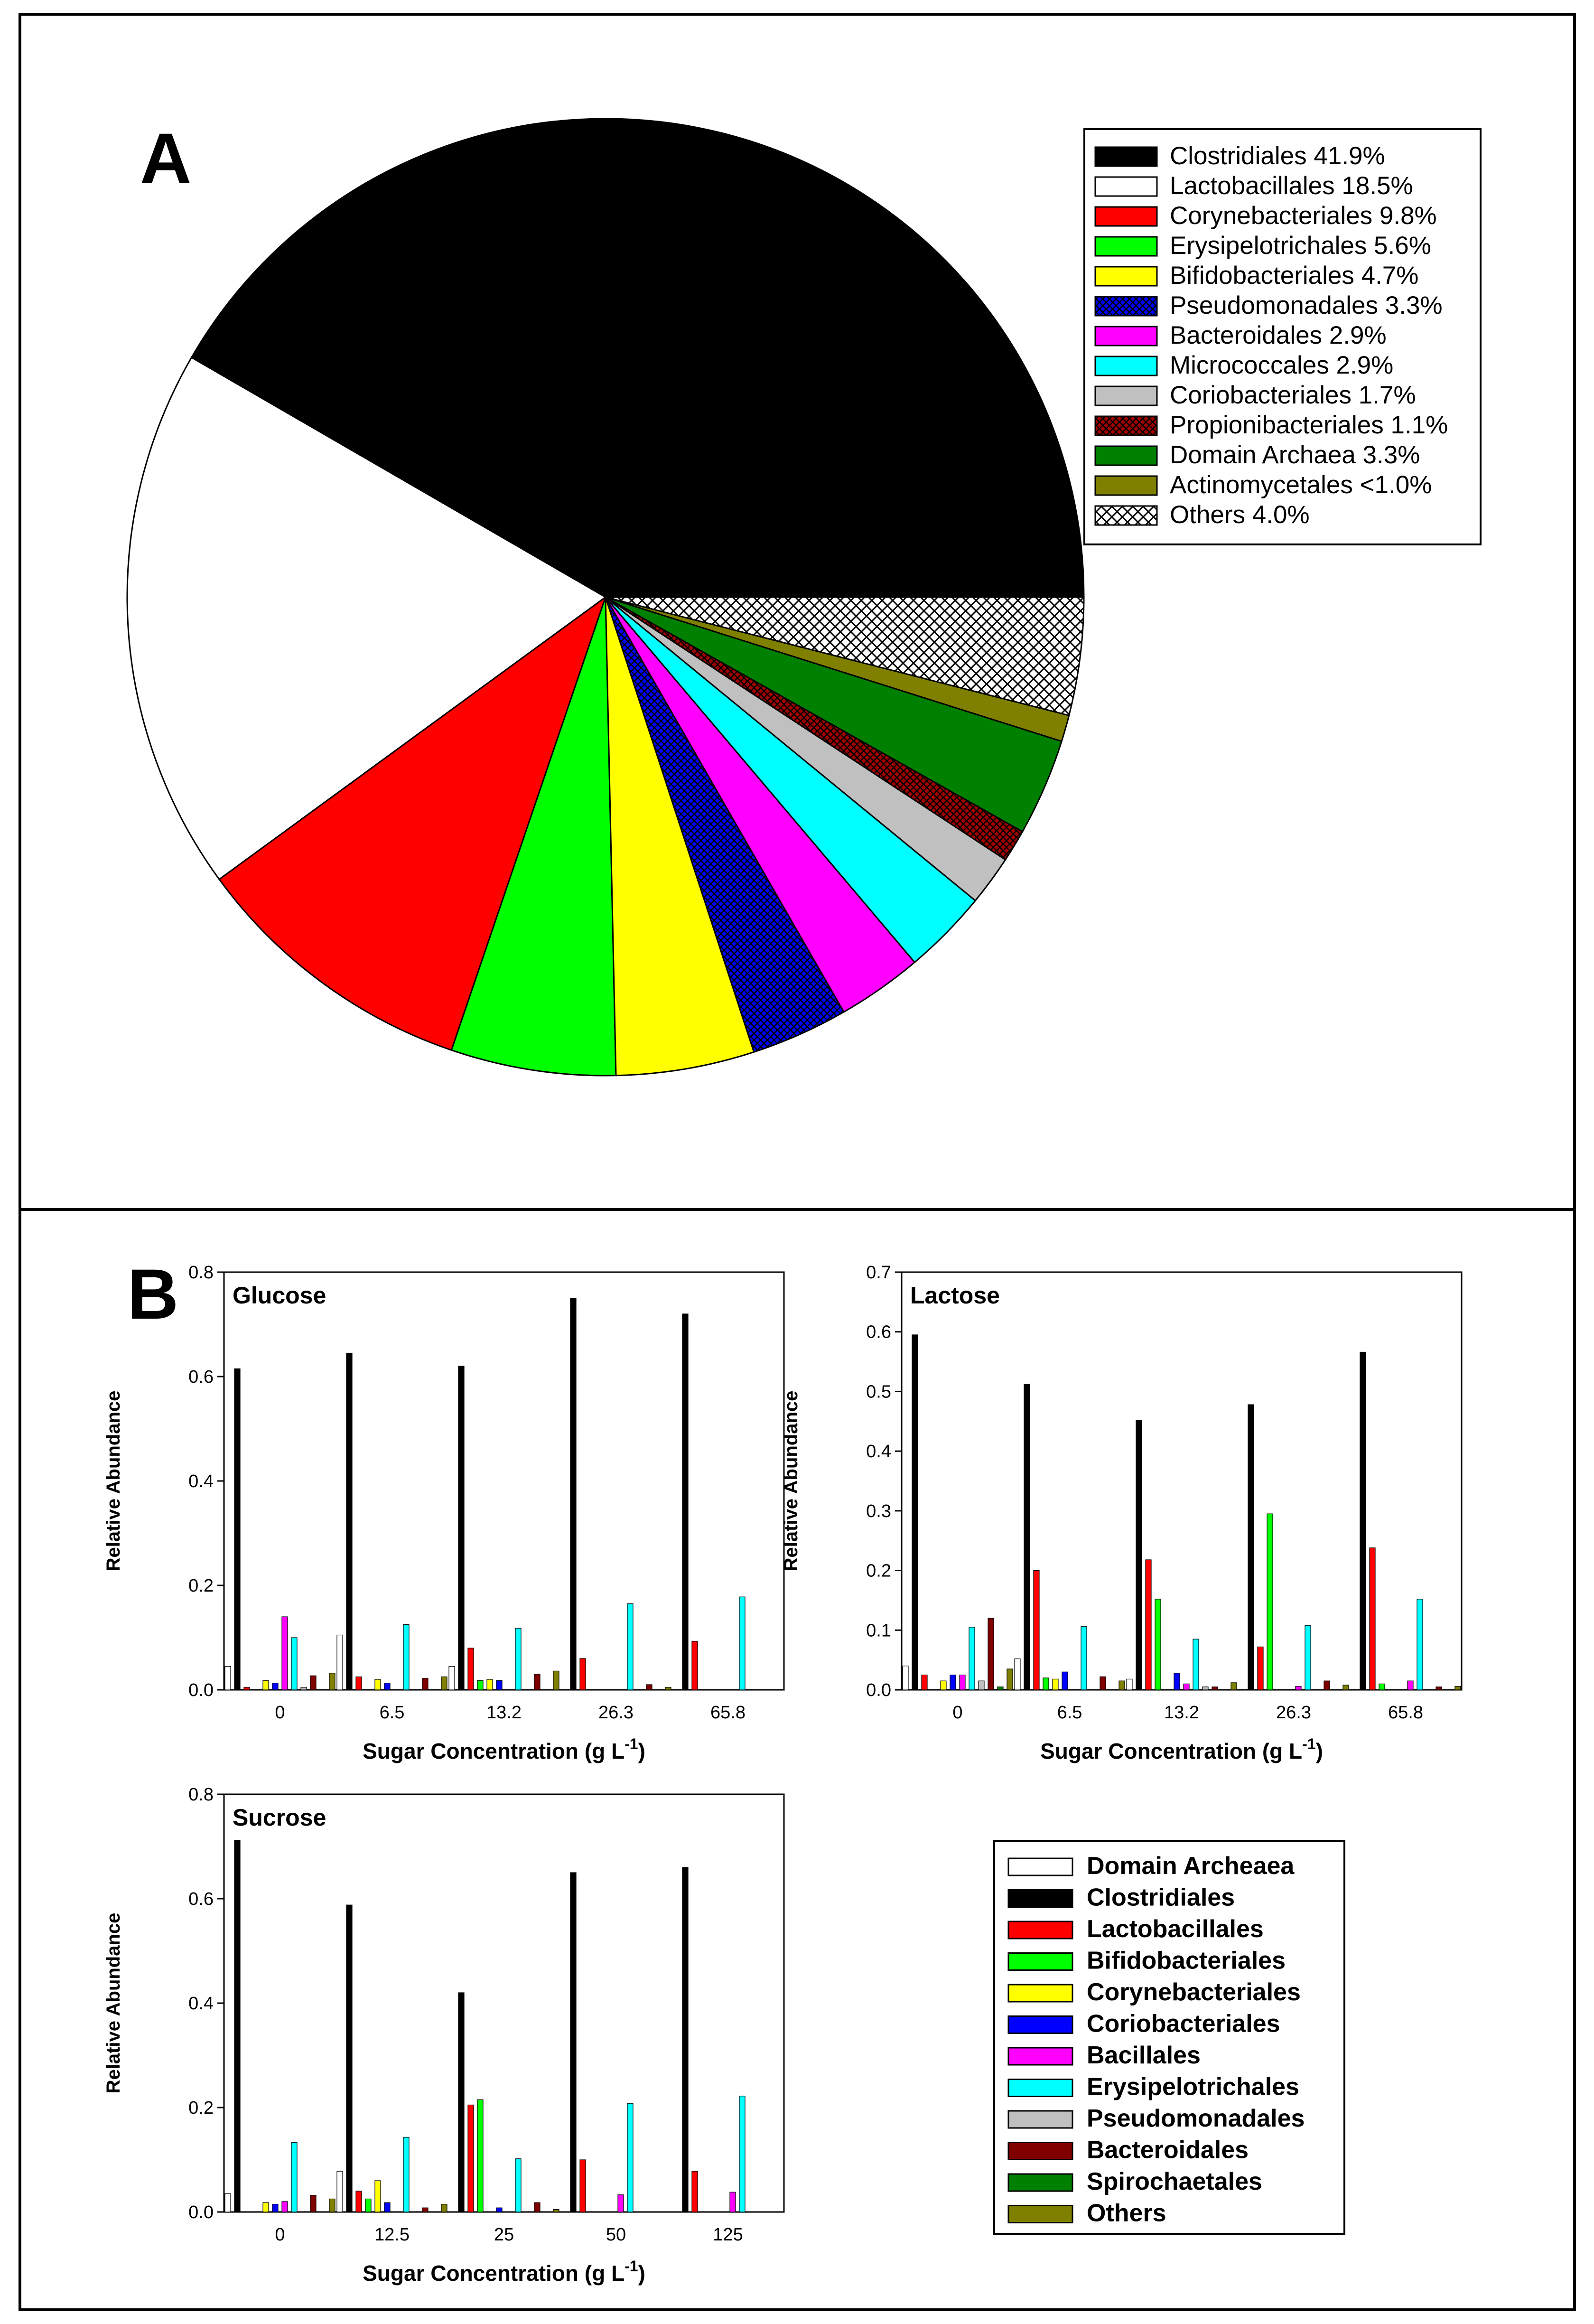 The height and width of the screenshot is (2324, 1594). I want to click on bar-legend-label-bacteroidales: Bacteroidales, so click(1168, 2150).